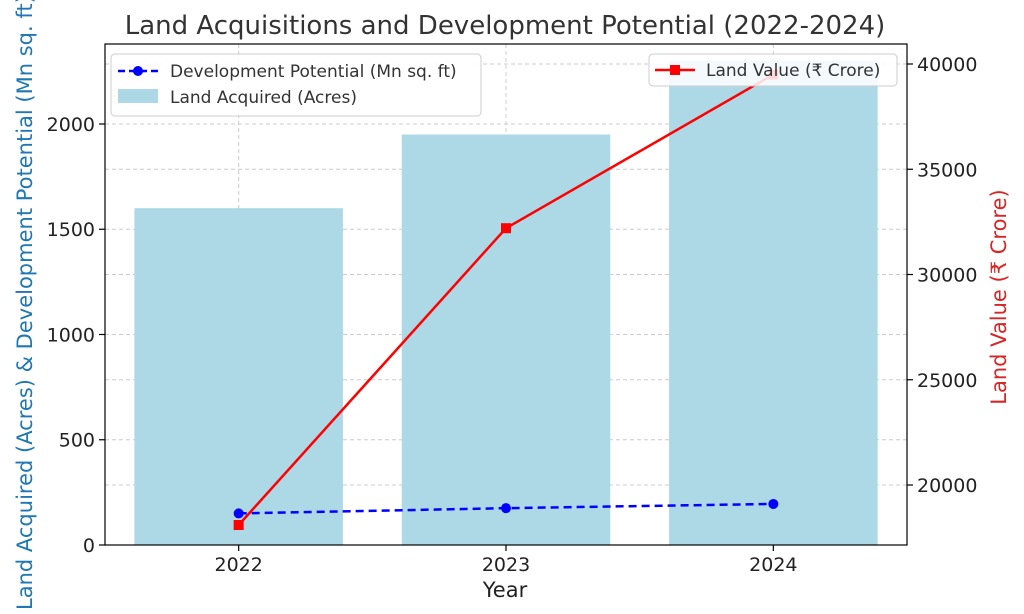 Image resolution: width=1024 pixels, height=614 pixels. I want to click on x-axis-label: Year, so click(505, 590).